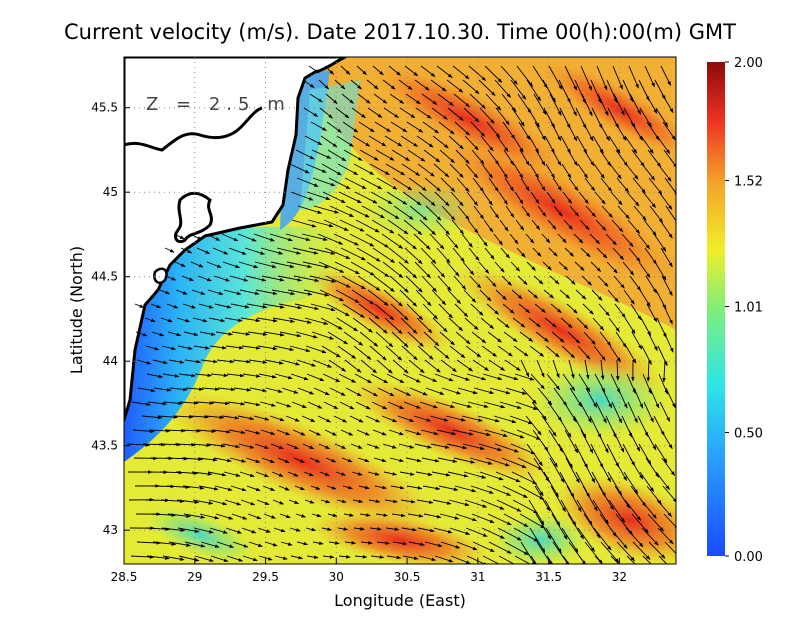 Image resolution: width=800 pixels, height=618 pixels. I want to click on y-axis: 43 43.5 44 44.5 45 45.5, so click(110, 319).